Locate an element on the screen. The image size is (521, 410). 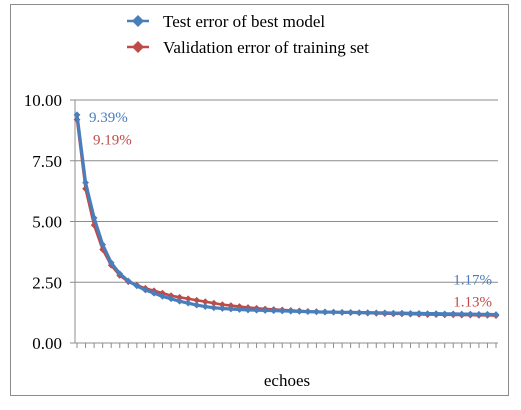
y-tick-label: 10.00 is located at coordinates (43, 100).